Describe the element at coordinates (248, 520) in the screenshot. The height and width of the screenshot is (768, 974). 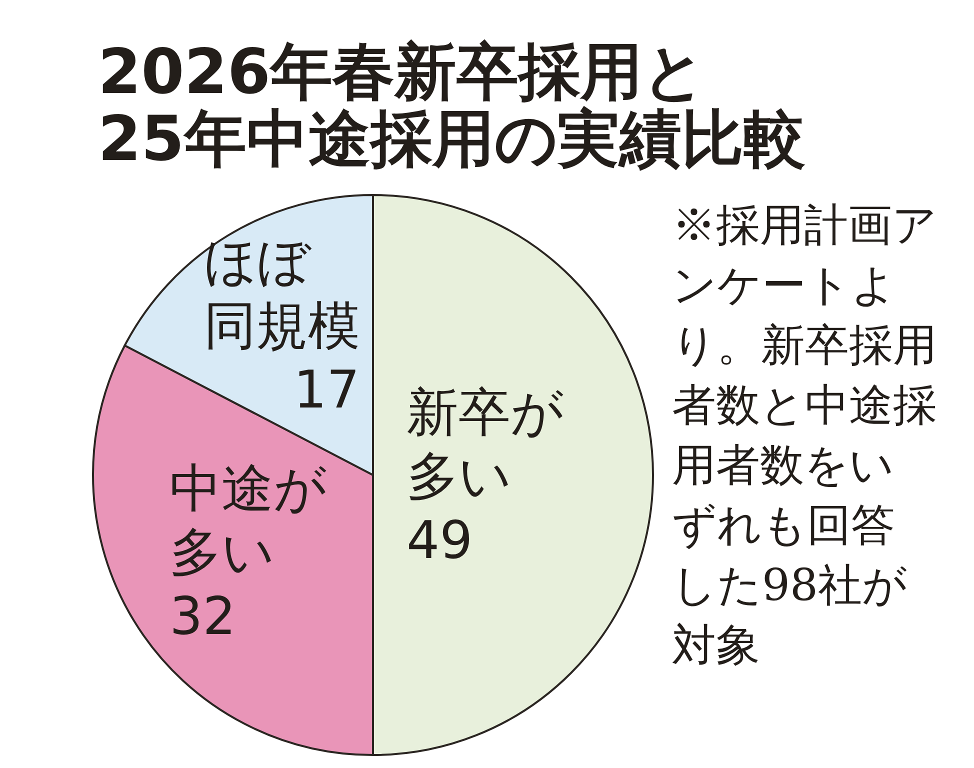
I see `slice-label: 中途が多い` at that location.